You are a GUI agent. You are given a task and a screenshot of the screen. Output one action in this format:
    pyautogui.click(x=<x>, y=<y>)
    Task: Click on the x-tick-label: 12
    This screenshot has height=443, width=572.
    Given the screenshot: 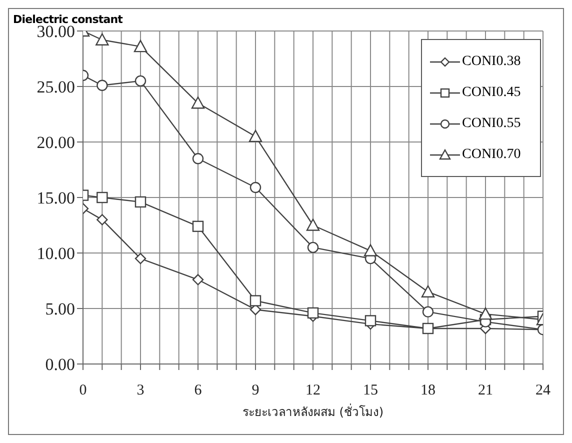 What is the action you would take?
    pyautogui.click(x=313, y=390)
    